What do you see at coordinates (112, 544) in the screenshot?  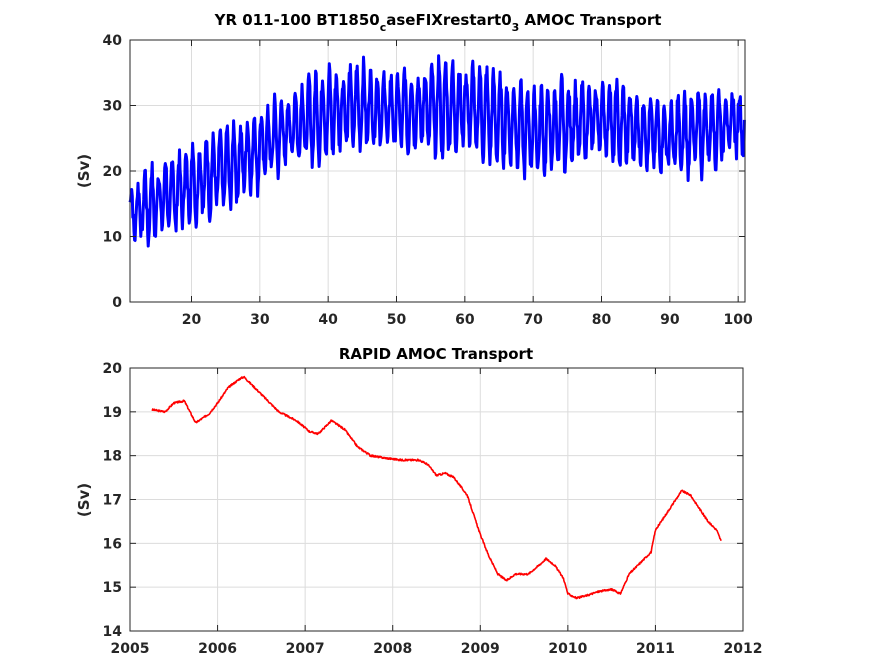 I see `rapid-ytick-label: 16` at bounding box center [112, 544].